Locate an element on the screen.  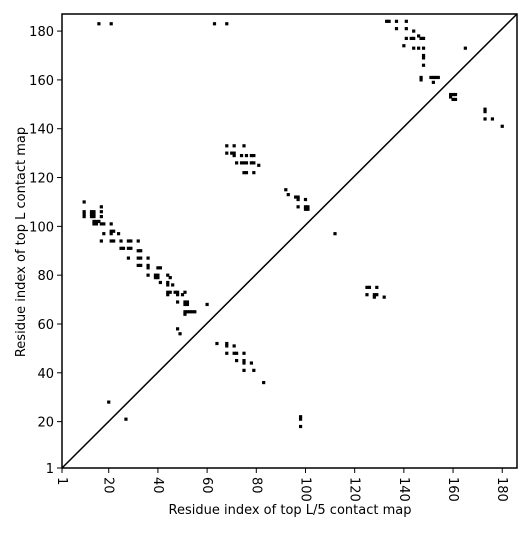
y-tick-label: 80 is located at coordinates (45, 276).